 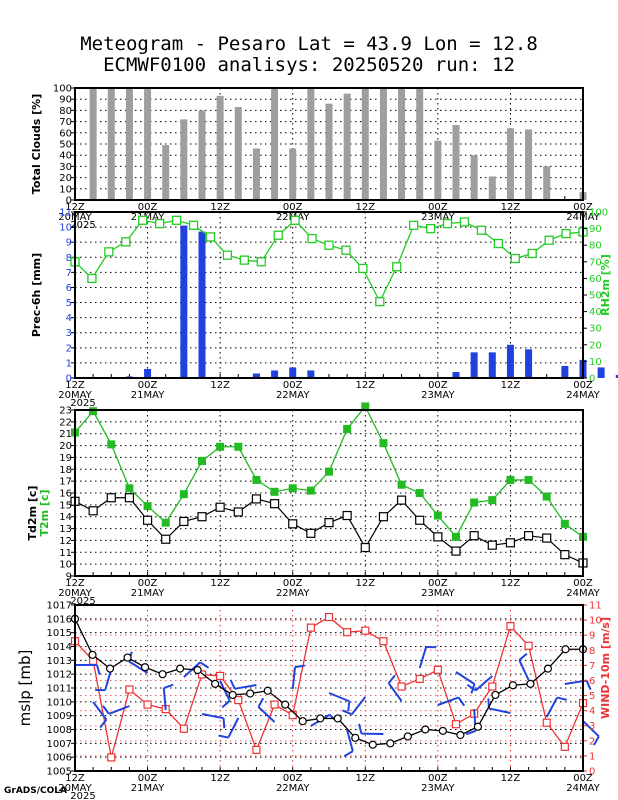 What do you see at coordinates (65, 529) in the screenshot?
I see `y-tick-label: 13` at bounding box center [65, 529].